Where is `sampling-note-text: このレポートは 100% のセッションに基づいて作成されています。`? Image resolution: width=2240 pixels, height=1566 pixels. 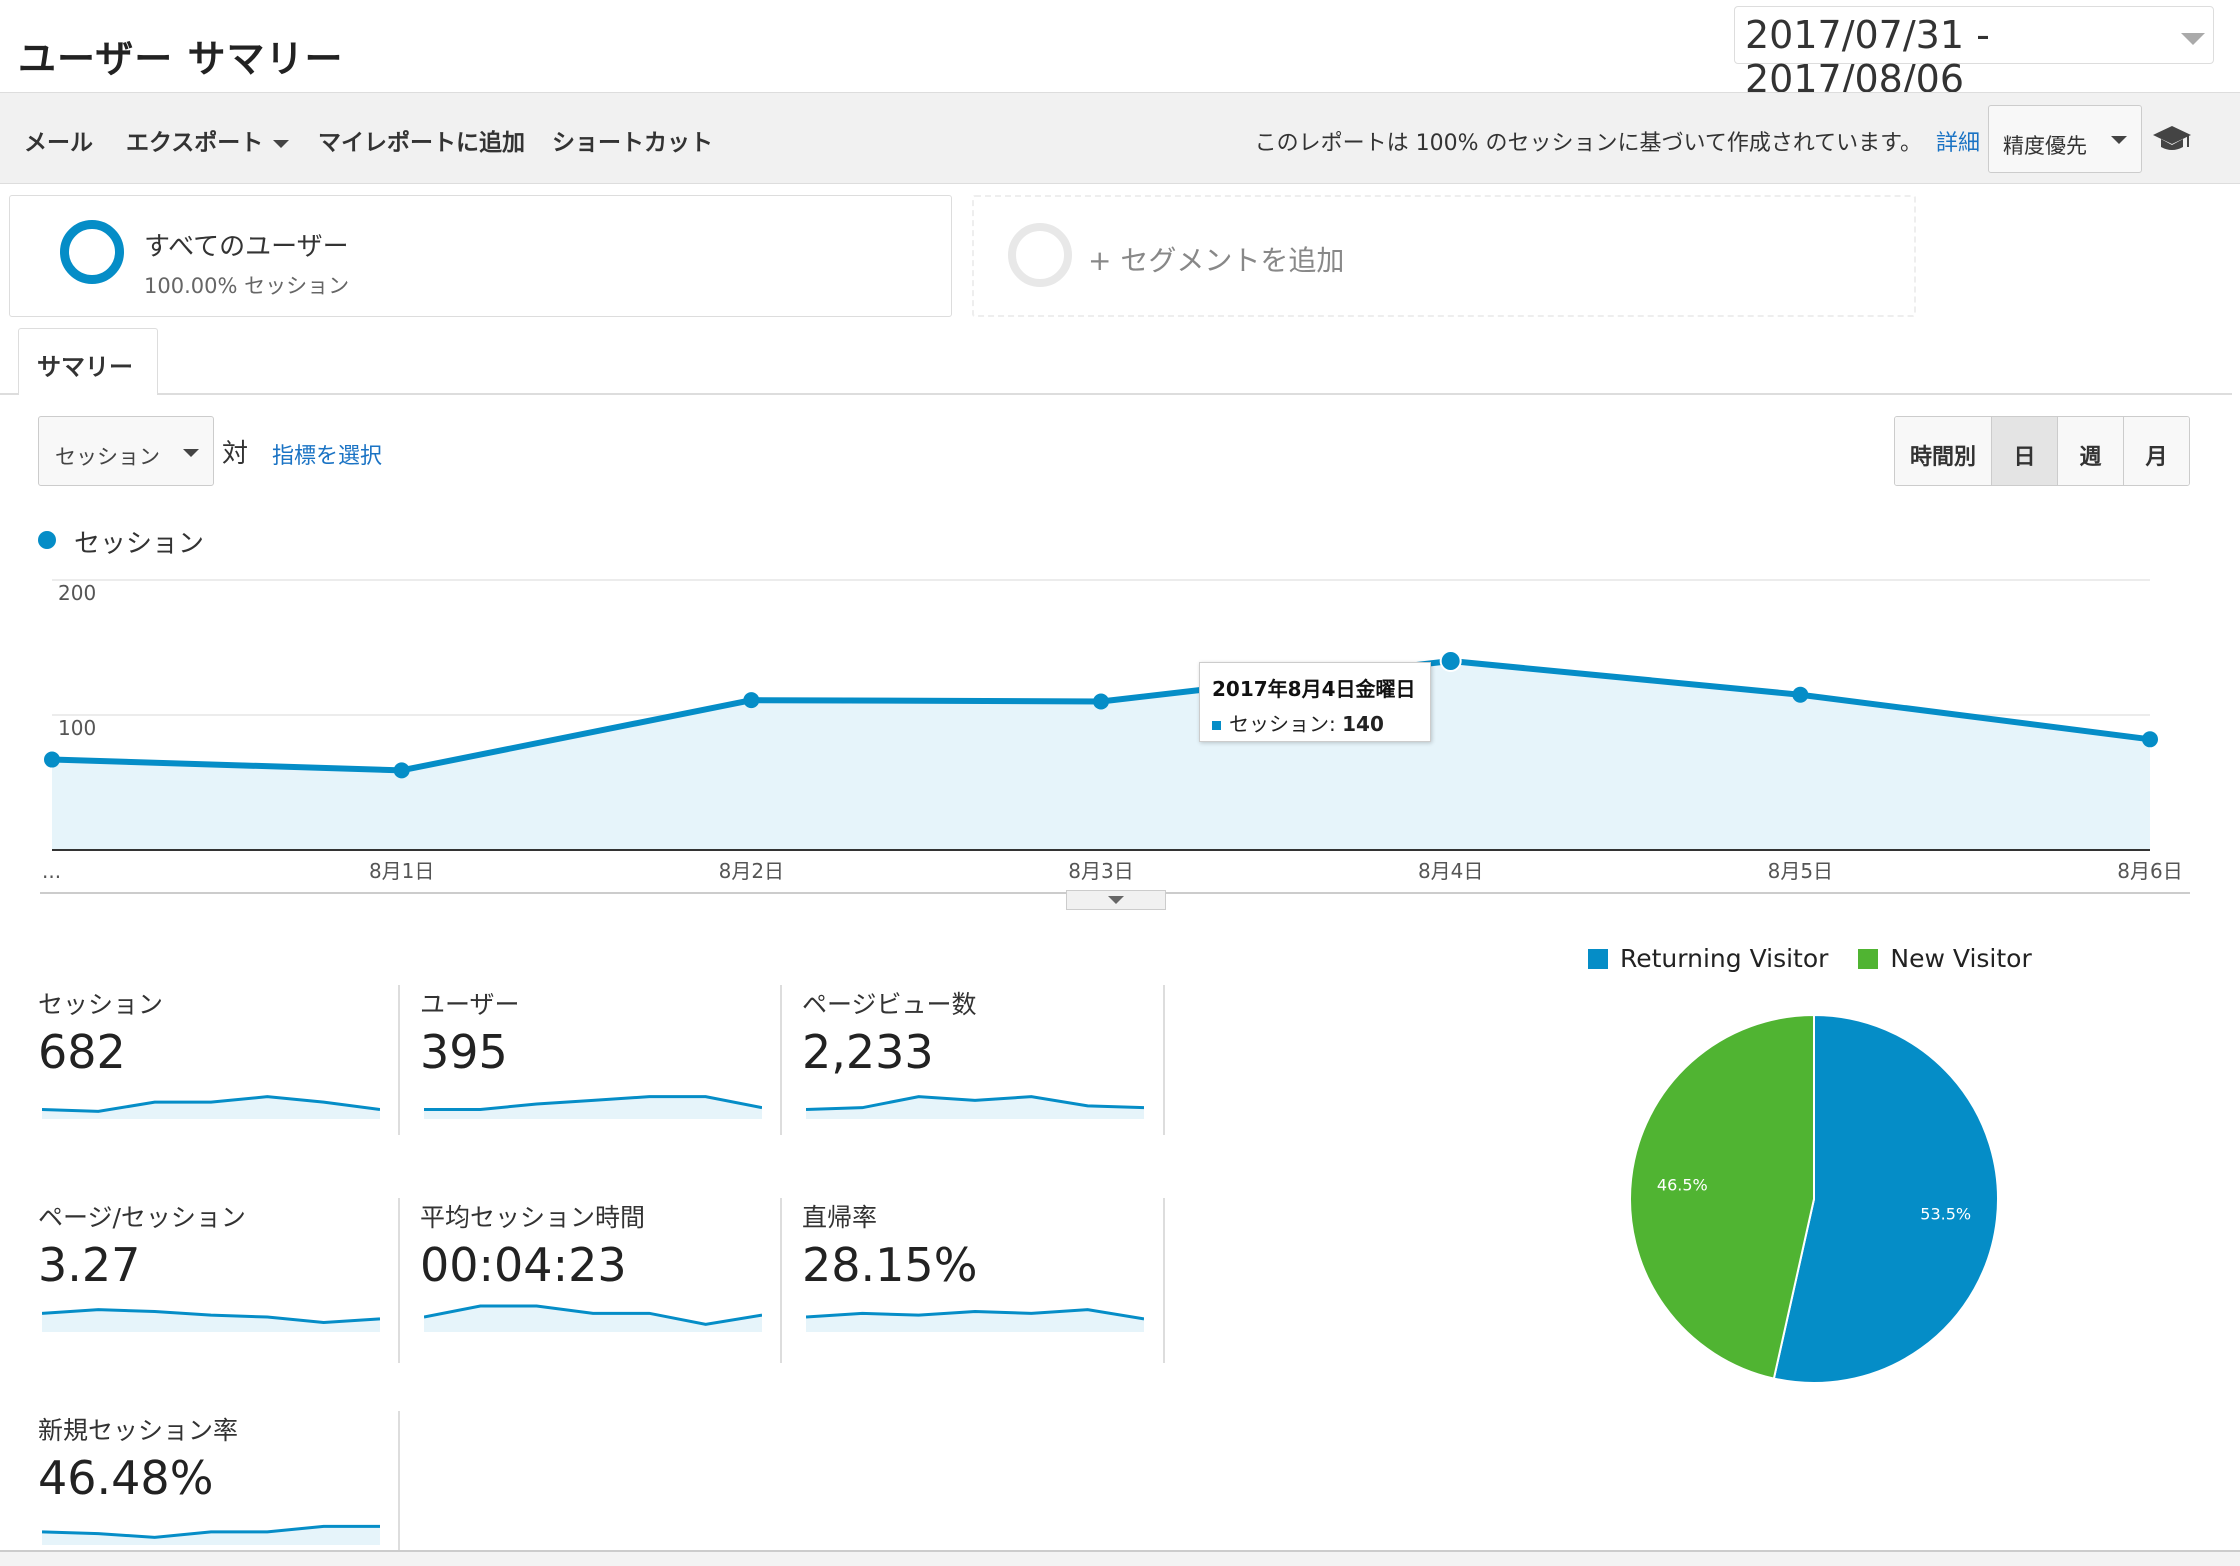 sampling-note-text: このレポートは 100% のセッションに基づいて作成されています。 is located at coordinates (1588, 143).